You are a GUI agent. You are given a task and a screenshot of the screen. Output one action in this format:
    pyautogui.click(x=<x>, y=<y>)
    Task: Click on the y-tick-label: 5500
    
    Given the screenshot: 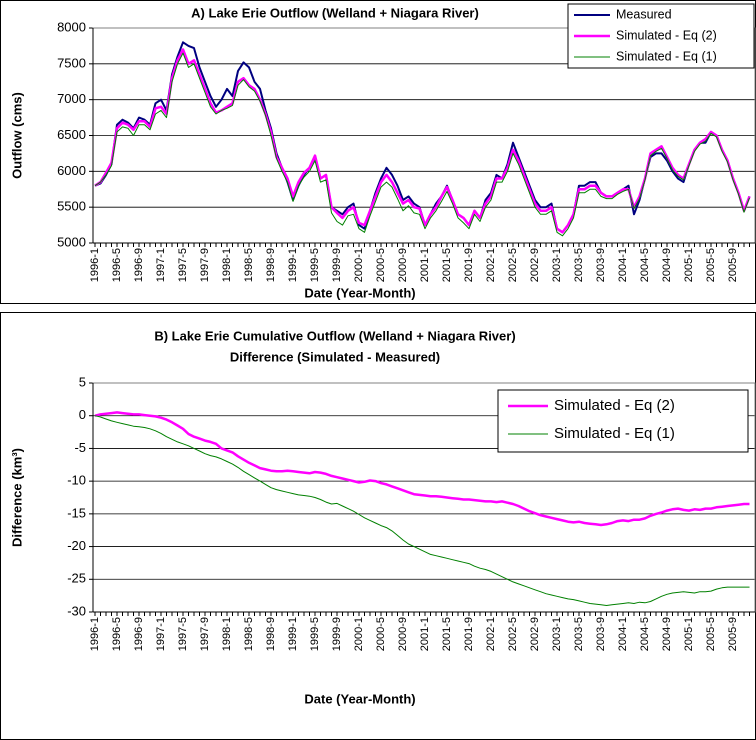 What is the action you would take?
    pyautogui.click(x=71, y=206)
    